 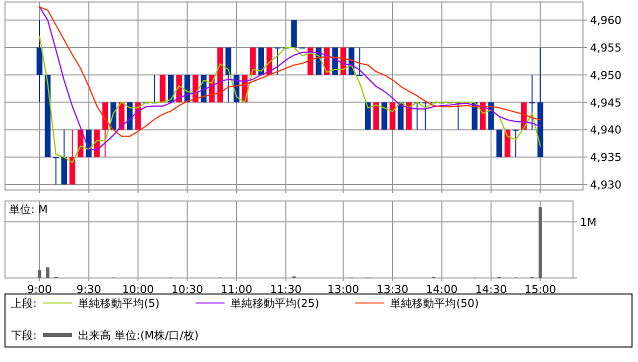 What do you see at coordinates (606, 75) in the screenshot?
I see `y-tick-label: 4,950` at bounding box center [606, 75].